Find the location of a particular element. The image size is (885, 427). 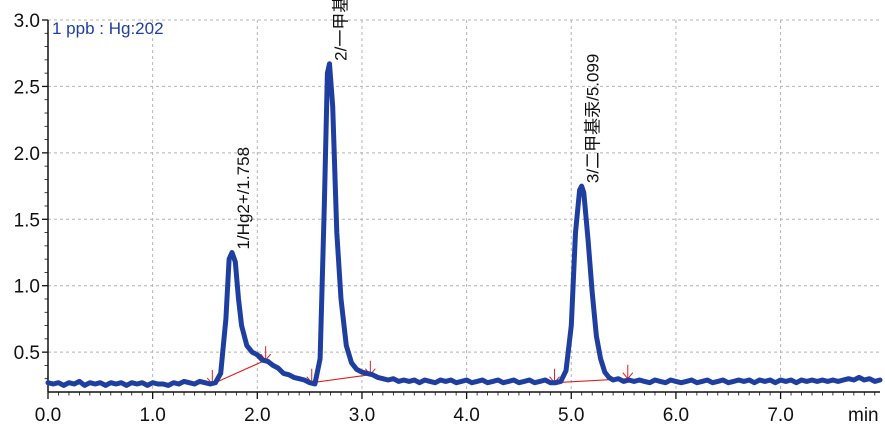

chart-title: 1 ppb : Hg:202 is located at coordinates (108, 28).